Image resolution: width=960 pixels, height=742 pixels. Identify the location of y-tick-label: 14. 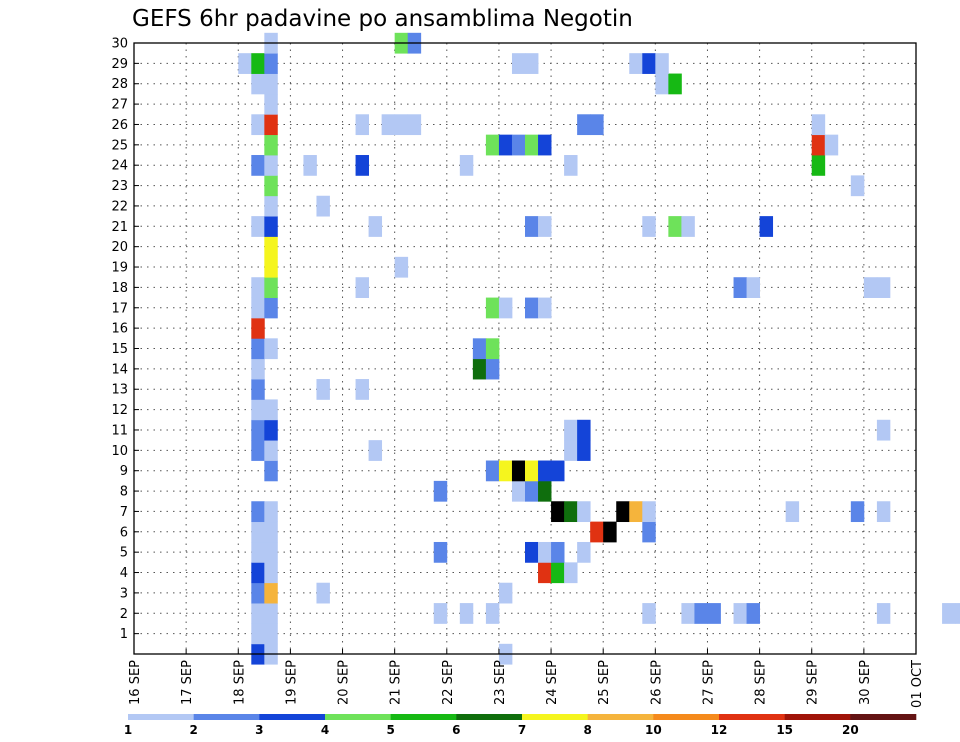
(119, 369).